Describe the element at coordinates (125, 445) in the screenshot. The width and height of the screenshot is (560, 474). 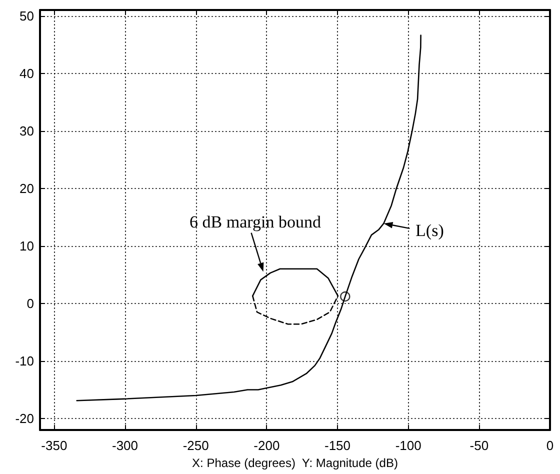
I see `x-tick-label: -300` at that location.